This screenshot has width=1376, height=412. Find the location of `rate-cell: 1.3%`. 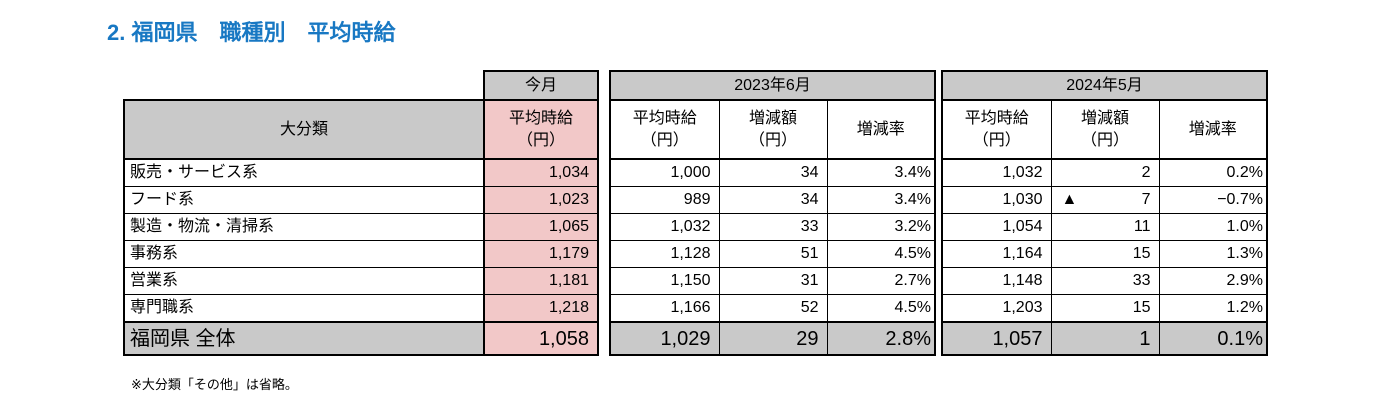

rate-cell: 1.3% is located at coordinates (1213, 254).